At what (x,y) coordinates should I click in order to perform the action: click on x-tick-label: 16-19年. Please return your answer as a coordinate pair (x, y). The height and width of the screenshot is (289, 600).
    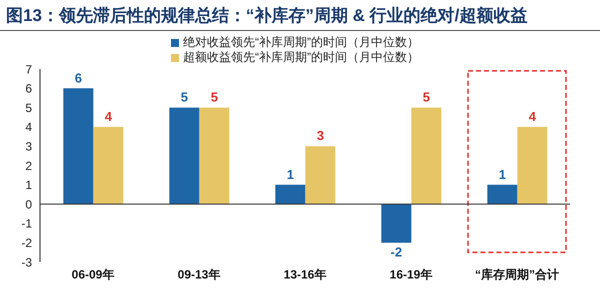
    Looking at the image, I should click on (411, 275).